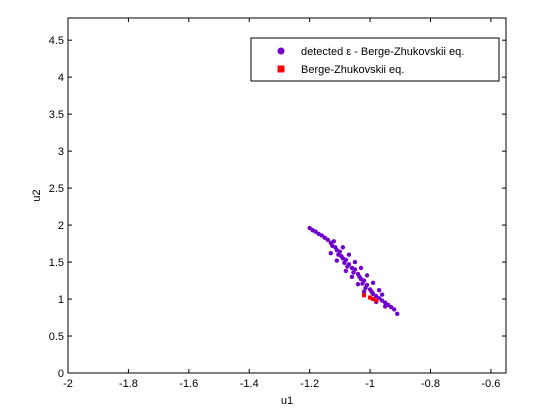 The height and width of the screenshot is (420, 560). What do you see at coordinates (61, 374) in the screenshot?
I see `y-tick-label: 0` at bounding box center [61, 374].